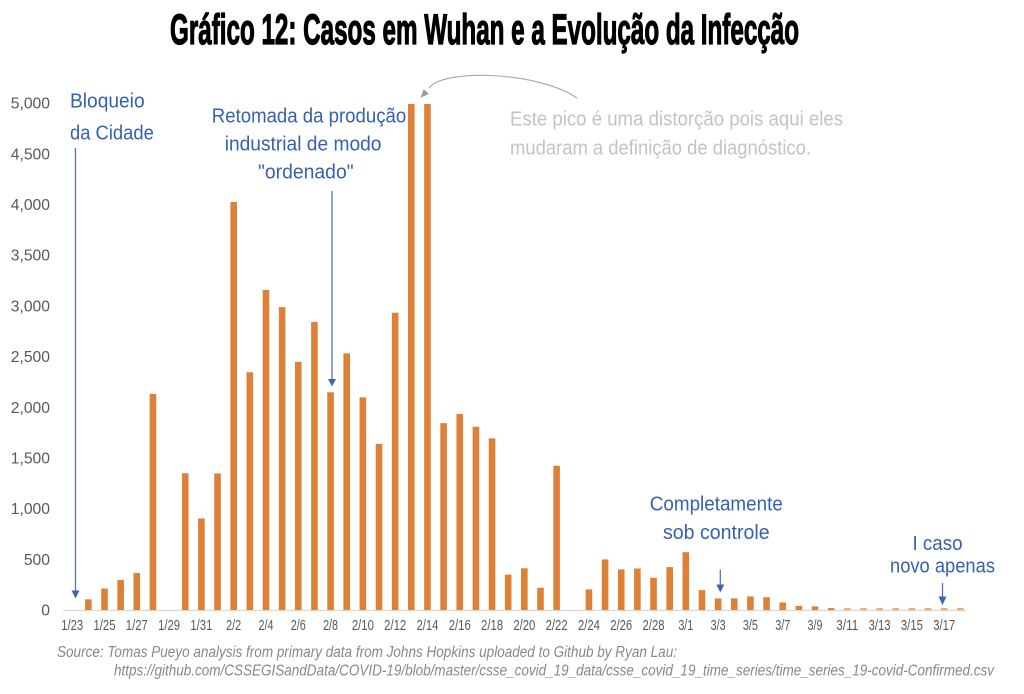  What do you see at coordinates (716, 533) in the screenshot?
I see `svg-text: sob controle` at bounding box center [716, 533].